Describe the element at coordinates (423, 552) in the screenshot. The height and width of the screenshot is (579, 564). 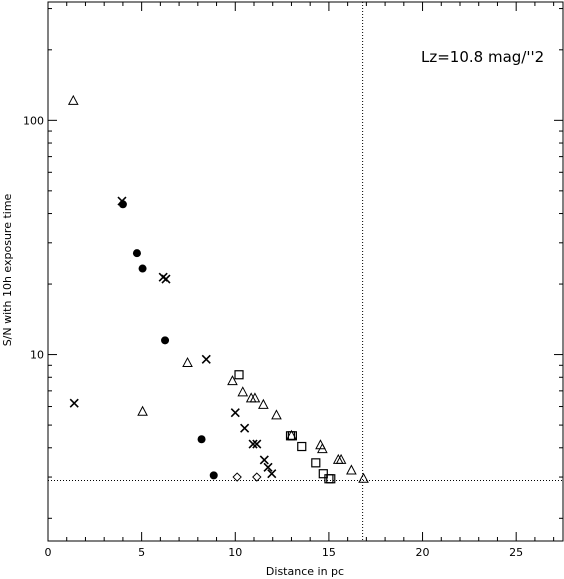
I see `x-tick-label: 20` at that location.